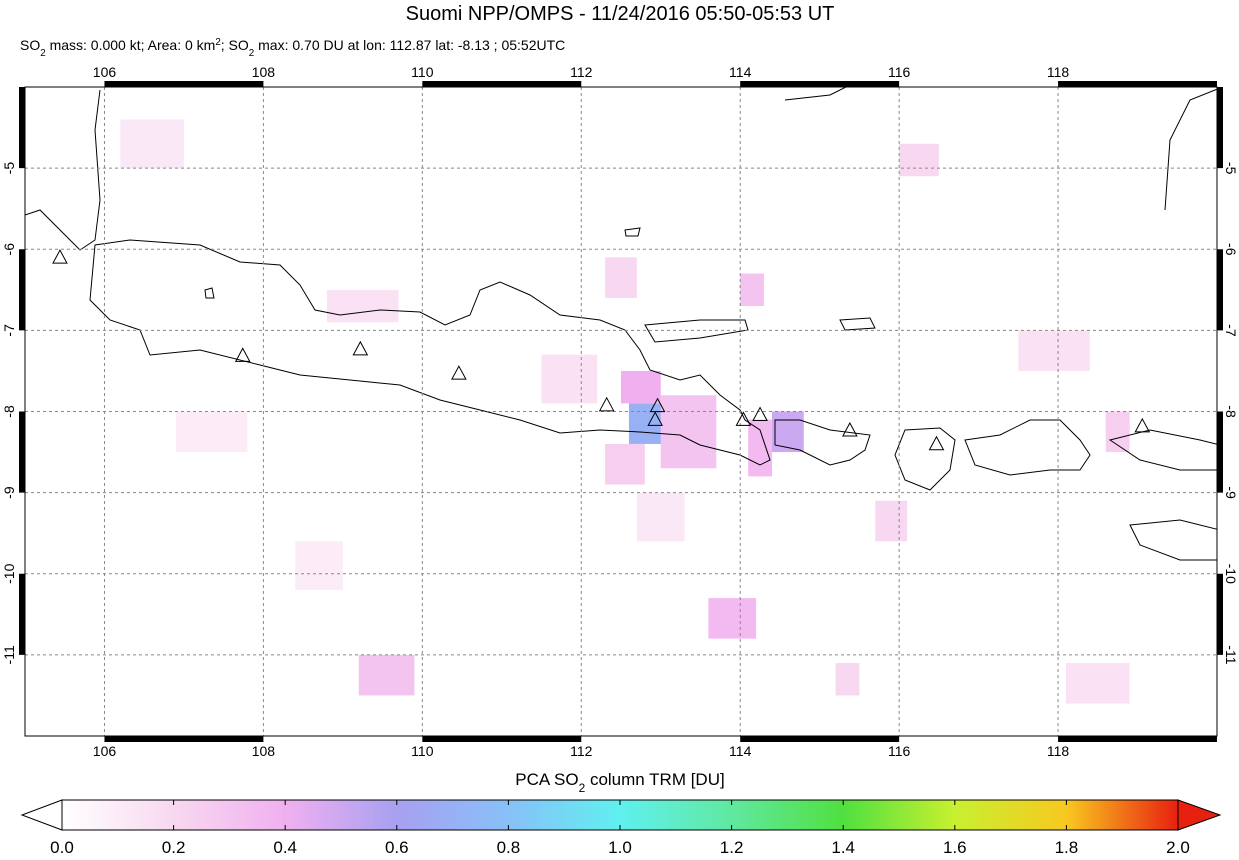  I want to click on small-islands, so click(540, 279).